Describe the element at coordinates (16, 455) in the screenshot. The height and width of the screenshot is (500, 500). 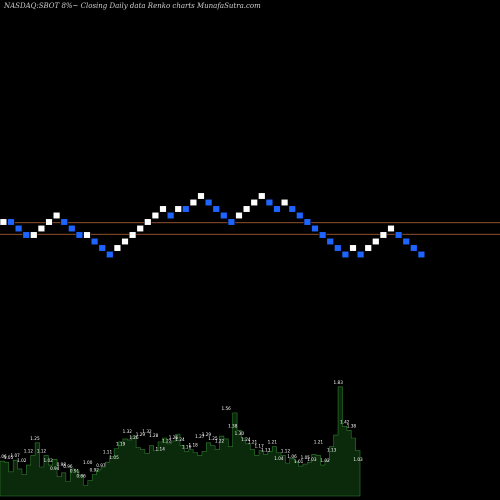
I see `volume-label: 1.07` at that location.